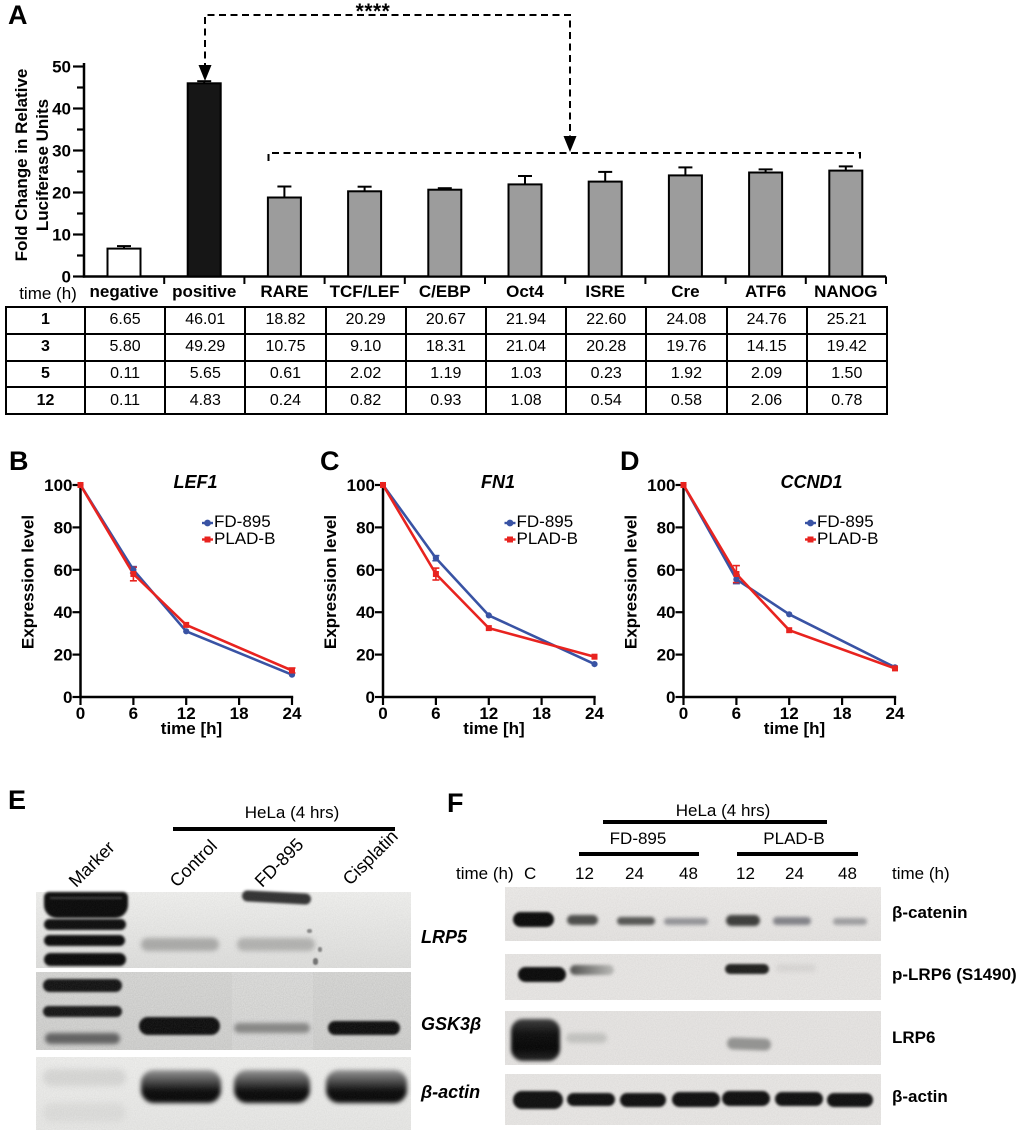 Image resolution: width=1020 pixels, height=1135 pixels. Describe the element at coordinates (765, 291) in the screenshot. I see `svg-text: ATF6` at that location.